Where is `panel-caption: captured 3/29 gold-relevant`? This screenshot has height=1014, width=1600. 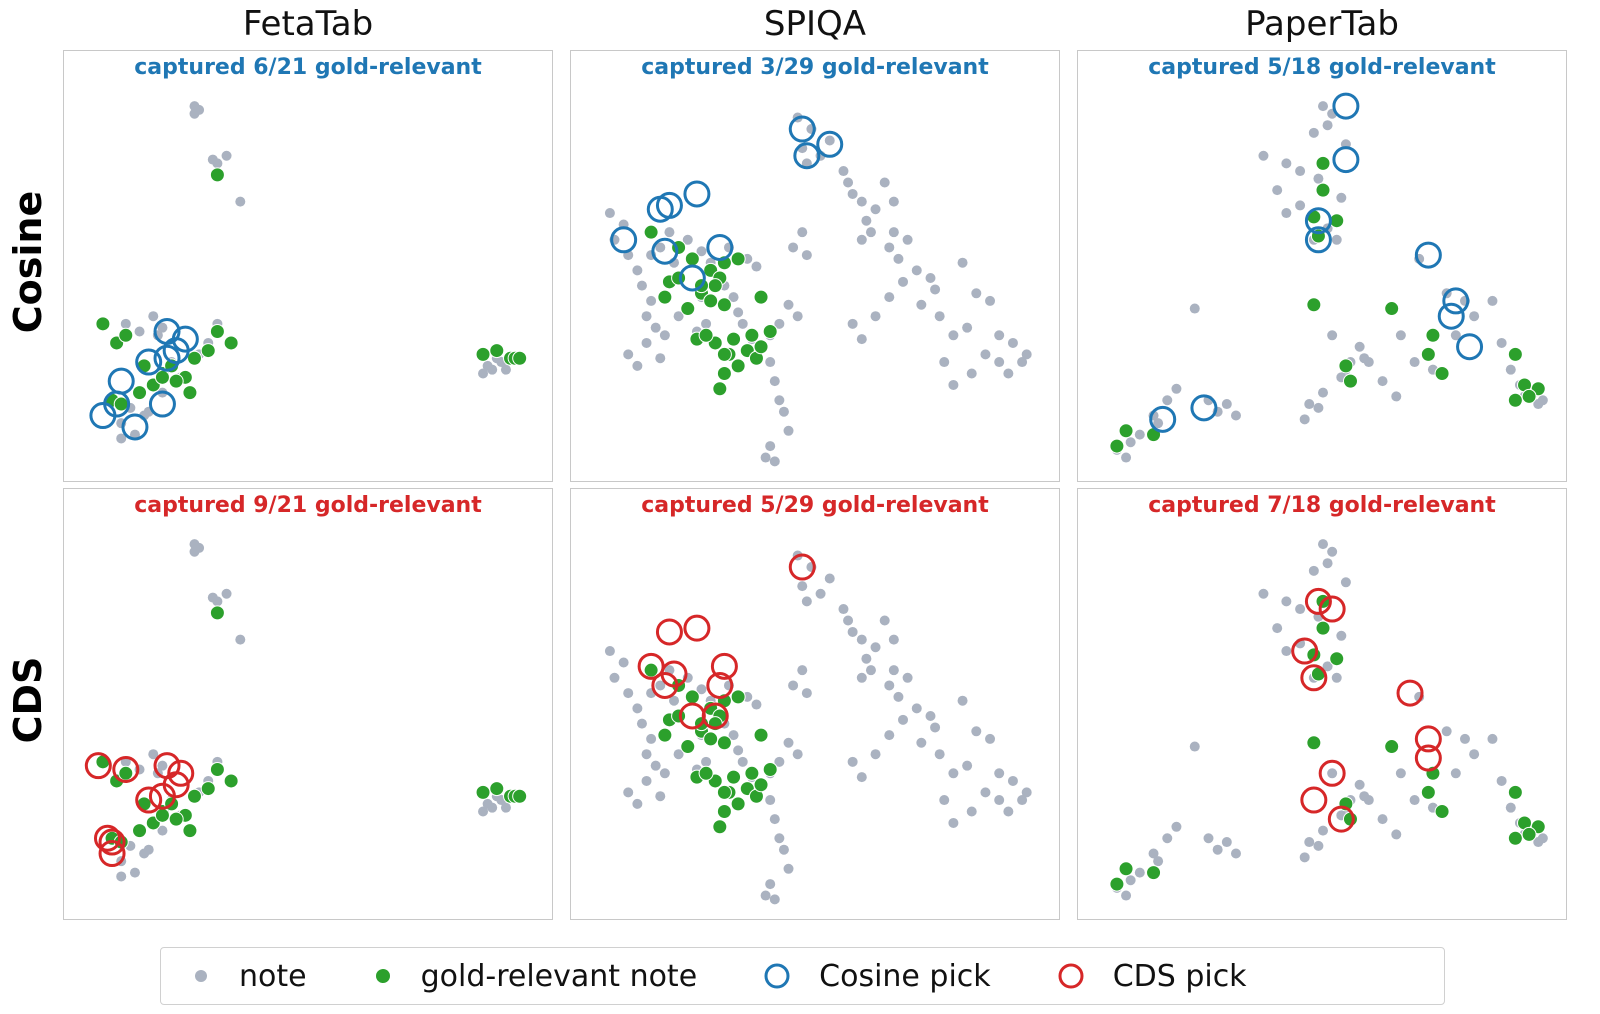 panel-caption: captured 3/29 gold-relevant is located at coordinates (815, 67).